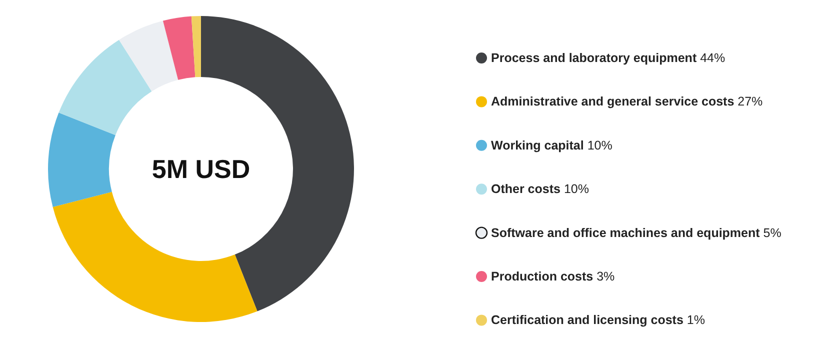  What do you see at coordinates (626, 233) in the screenshot?
I see `legend-label: Software and office machines and equipment` at bounding box center [626, 233].